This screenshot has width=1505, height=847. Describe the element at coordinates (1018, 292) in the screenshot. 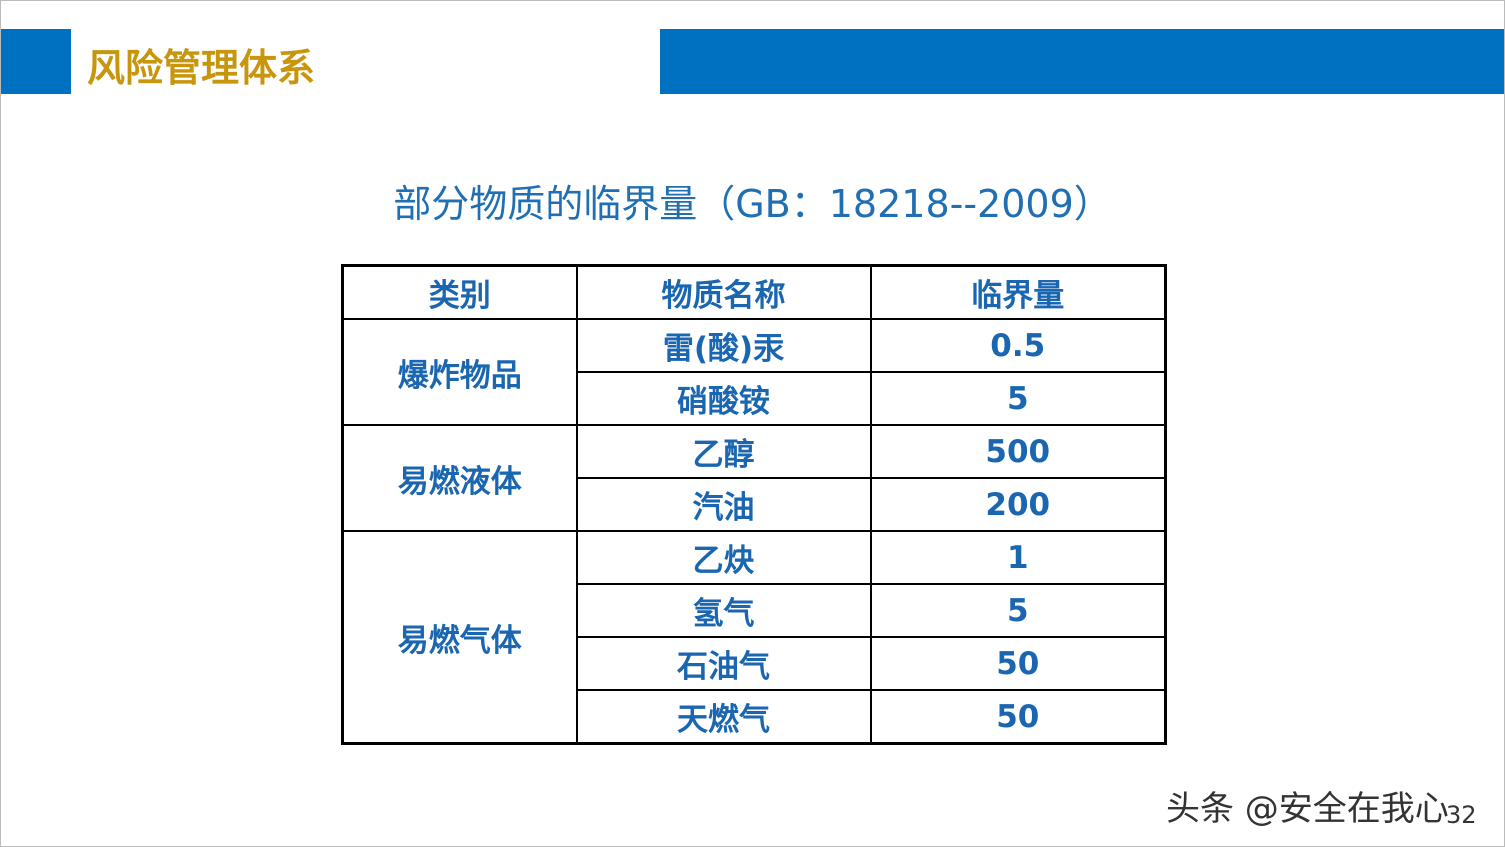

I see `column-header: 临界量` at that location.